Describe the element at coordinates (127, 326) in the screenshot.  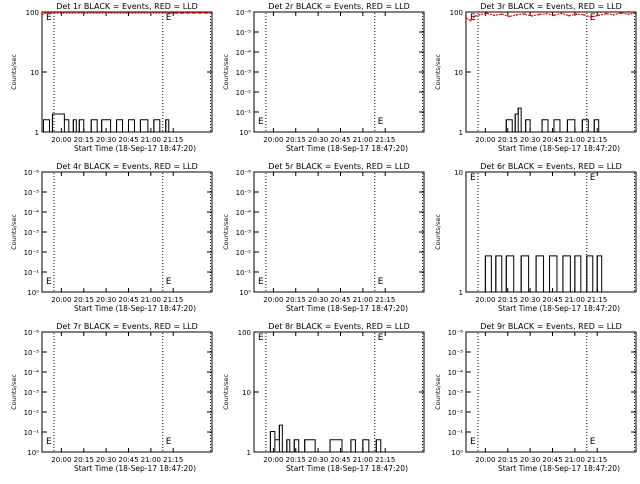
I see `panel-title: Det 7r BLACK = Events, RED = LLD` at that location.